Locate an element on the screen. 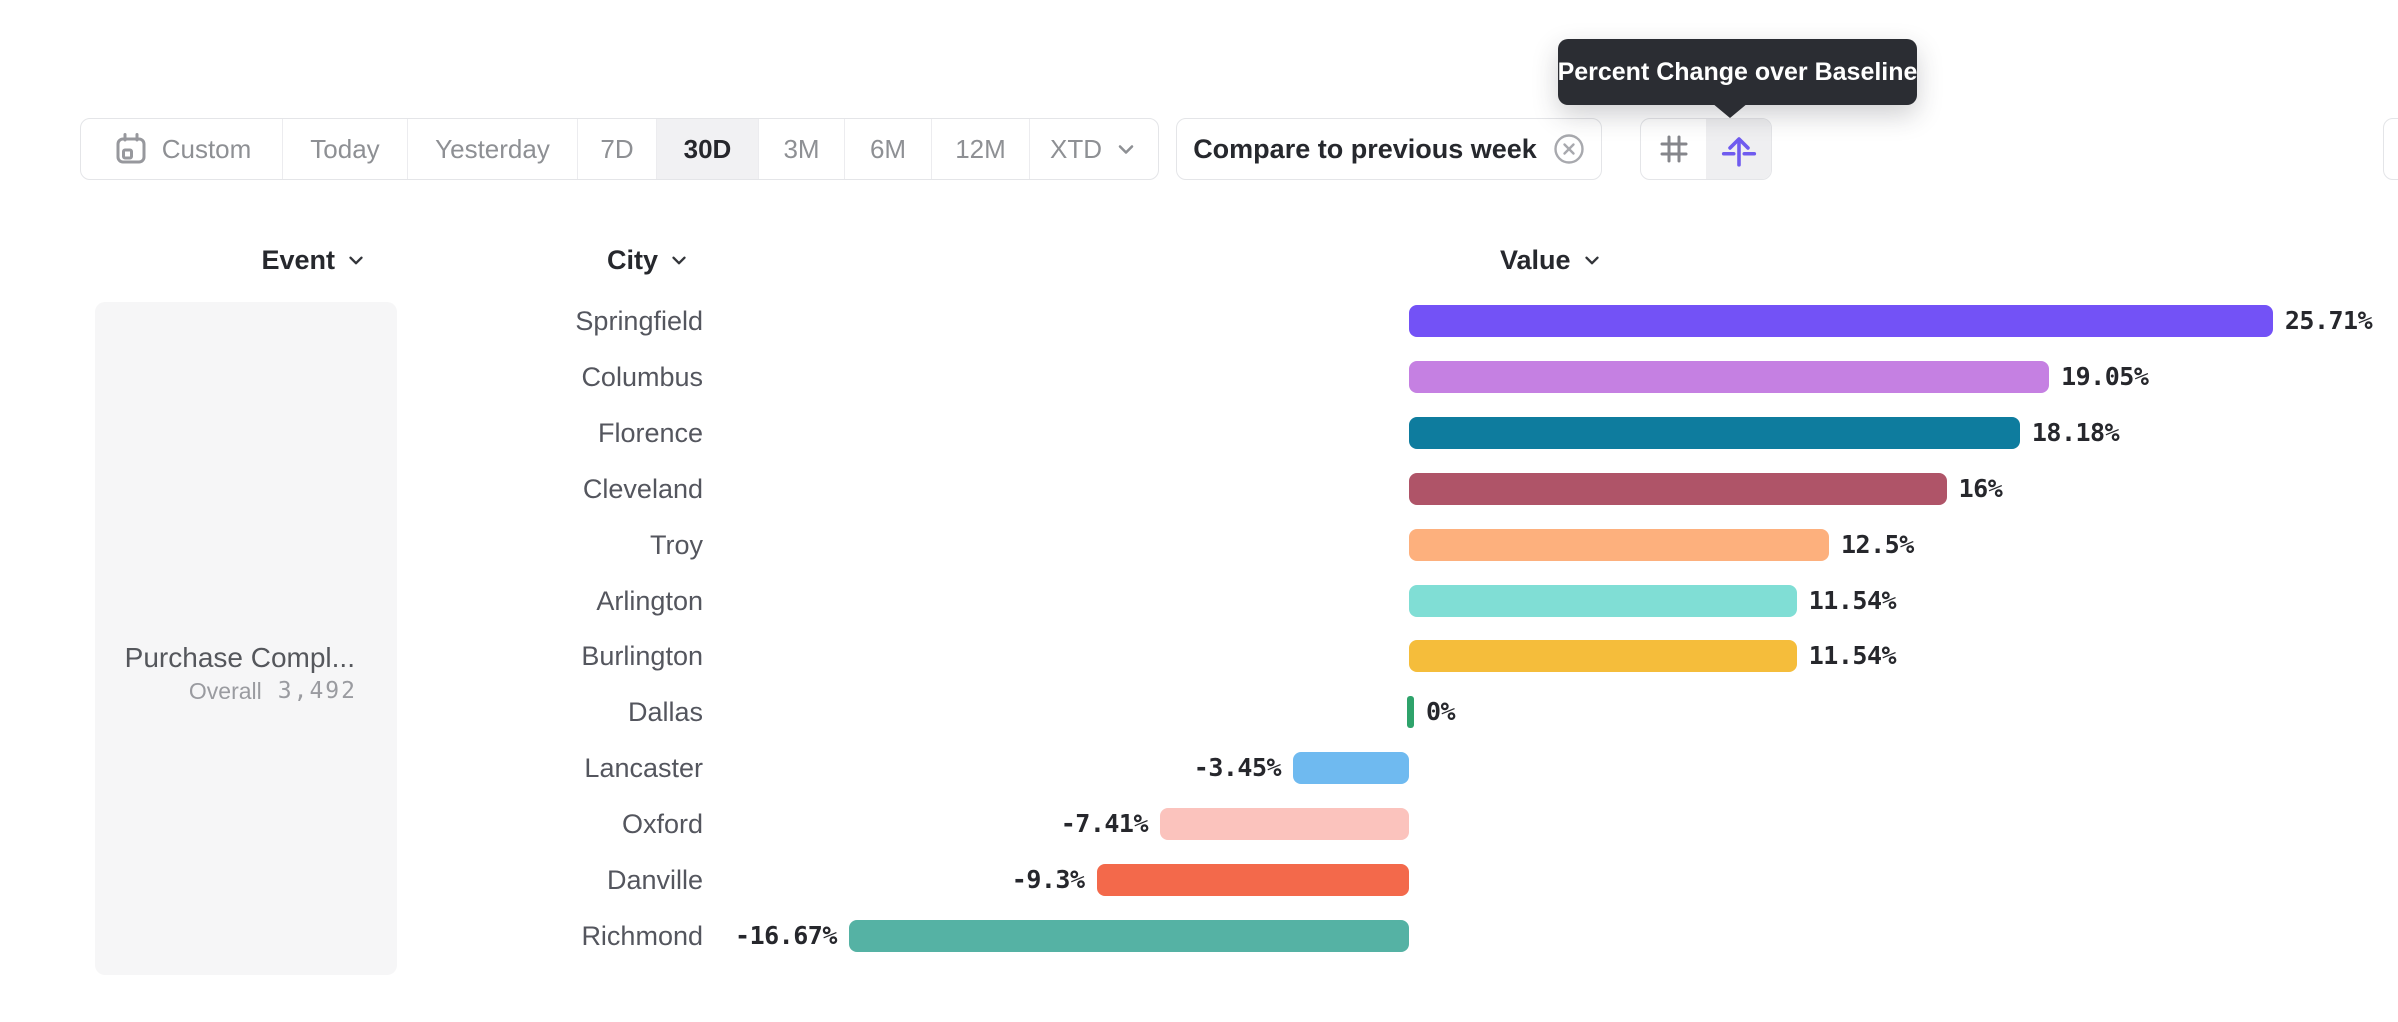 The width and height of the screenshot is (2398, 1022). date-range-yesterday-button: Yesterday is located at coordinates (493, 149).